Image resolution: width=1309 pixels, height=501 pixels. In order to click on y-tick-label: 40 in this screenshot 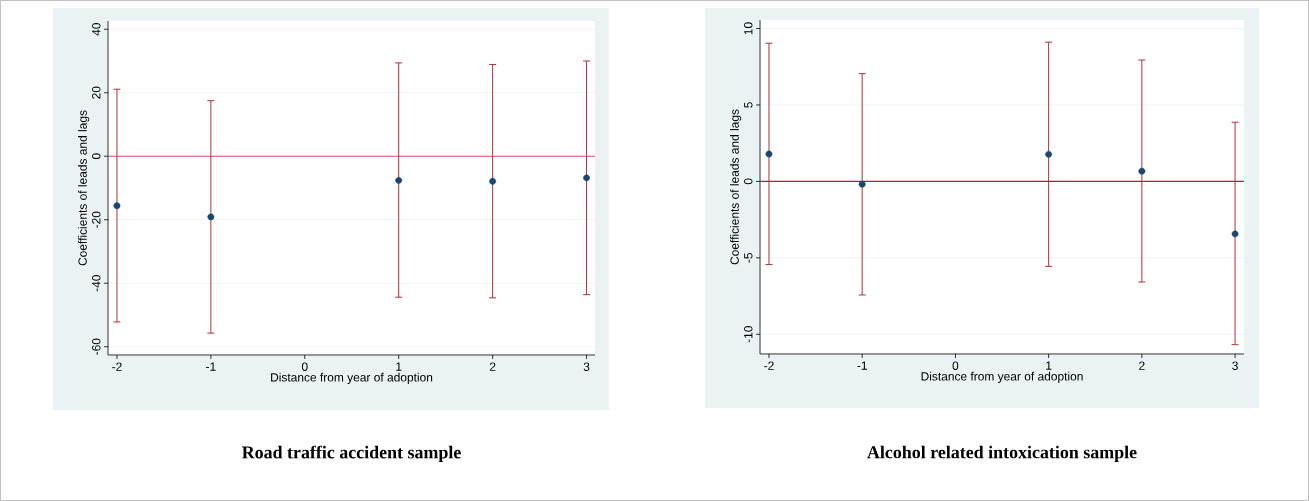, I will do `click(96, 29)`.